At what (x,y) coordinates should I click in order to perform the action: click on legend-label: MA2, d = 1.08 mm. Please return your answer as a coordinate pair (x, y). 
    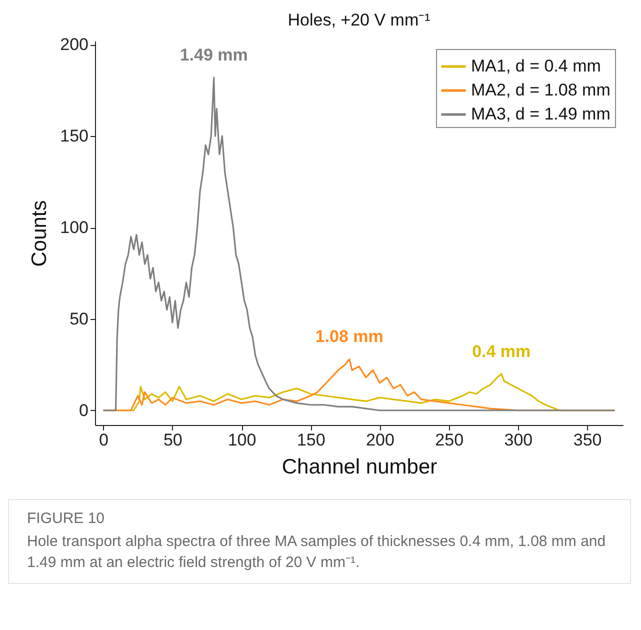
    Looking at the image, I should click on (540, 90).